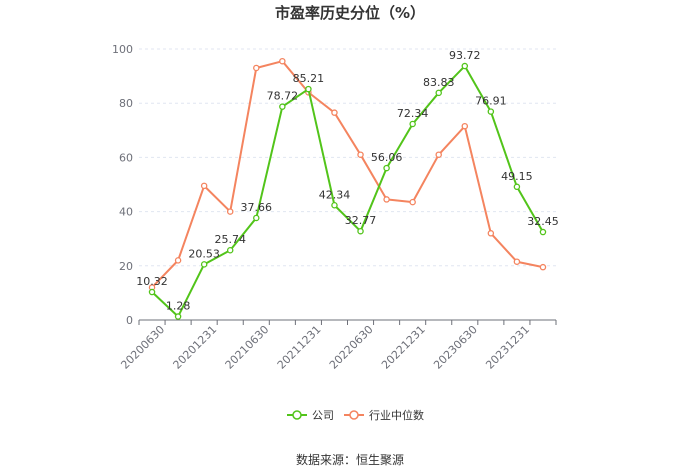 This screenshot has height=473, width=700. I want to click on data-label: 78.72, so click(283, 96).